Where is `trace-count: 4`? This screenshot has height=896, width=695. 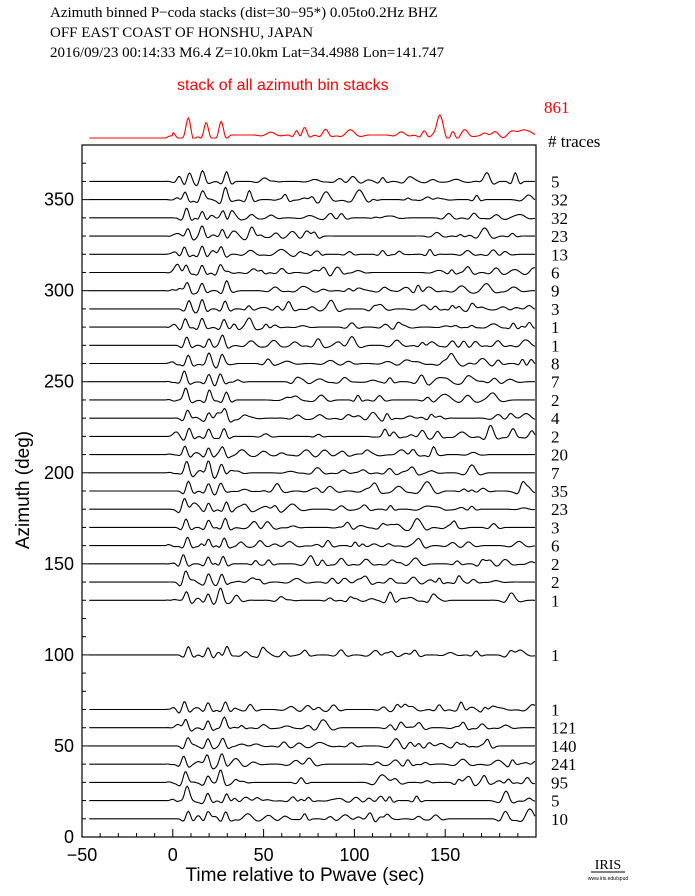
trace-count: 4 is located at coordinates (555, 418).